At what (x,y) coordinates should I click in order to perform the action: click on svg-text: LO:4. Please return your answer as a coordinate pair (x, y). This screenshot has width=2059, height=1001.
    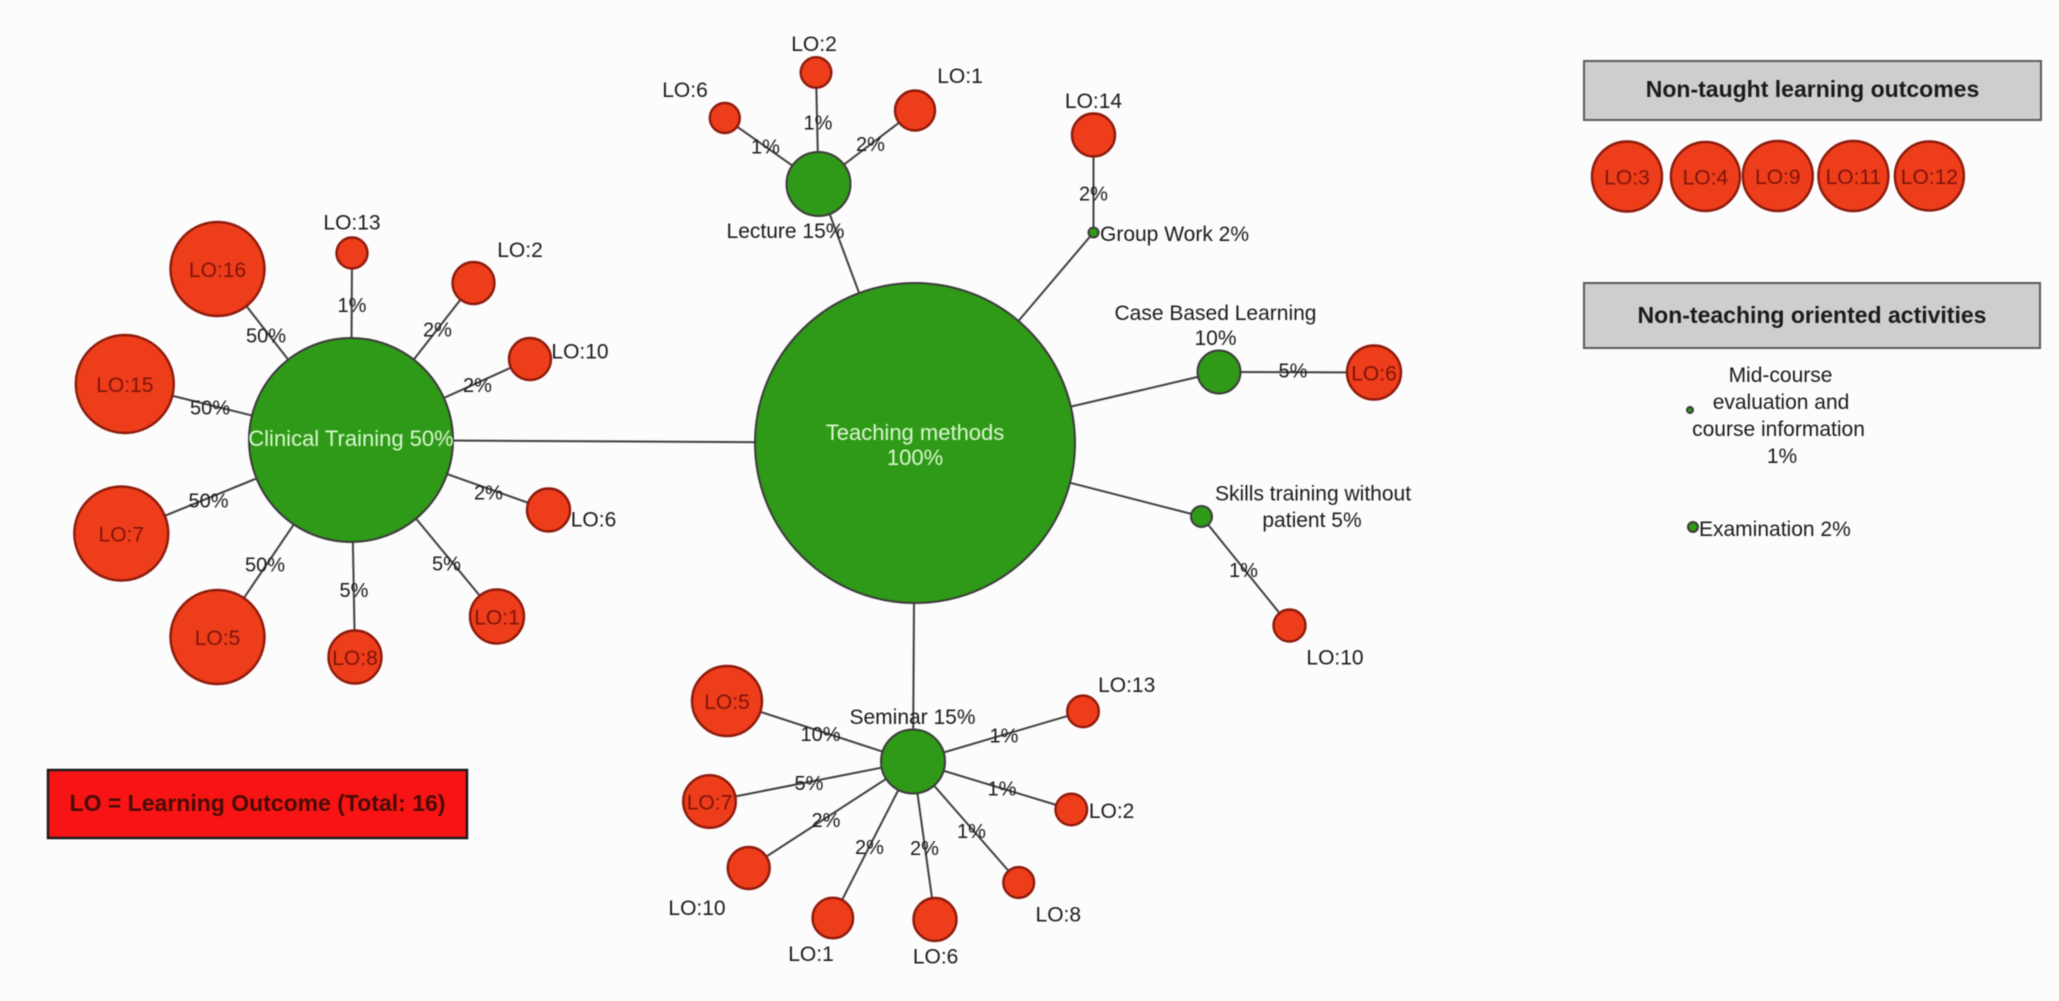
    Looking at the image, I should click on (1706, 178).